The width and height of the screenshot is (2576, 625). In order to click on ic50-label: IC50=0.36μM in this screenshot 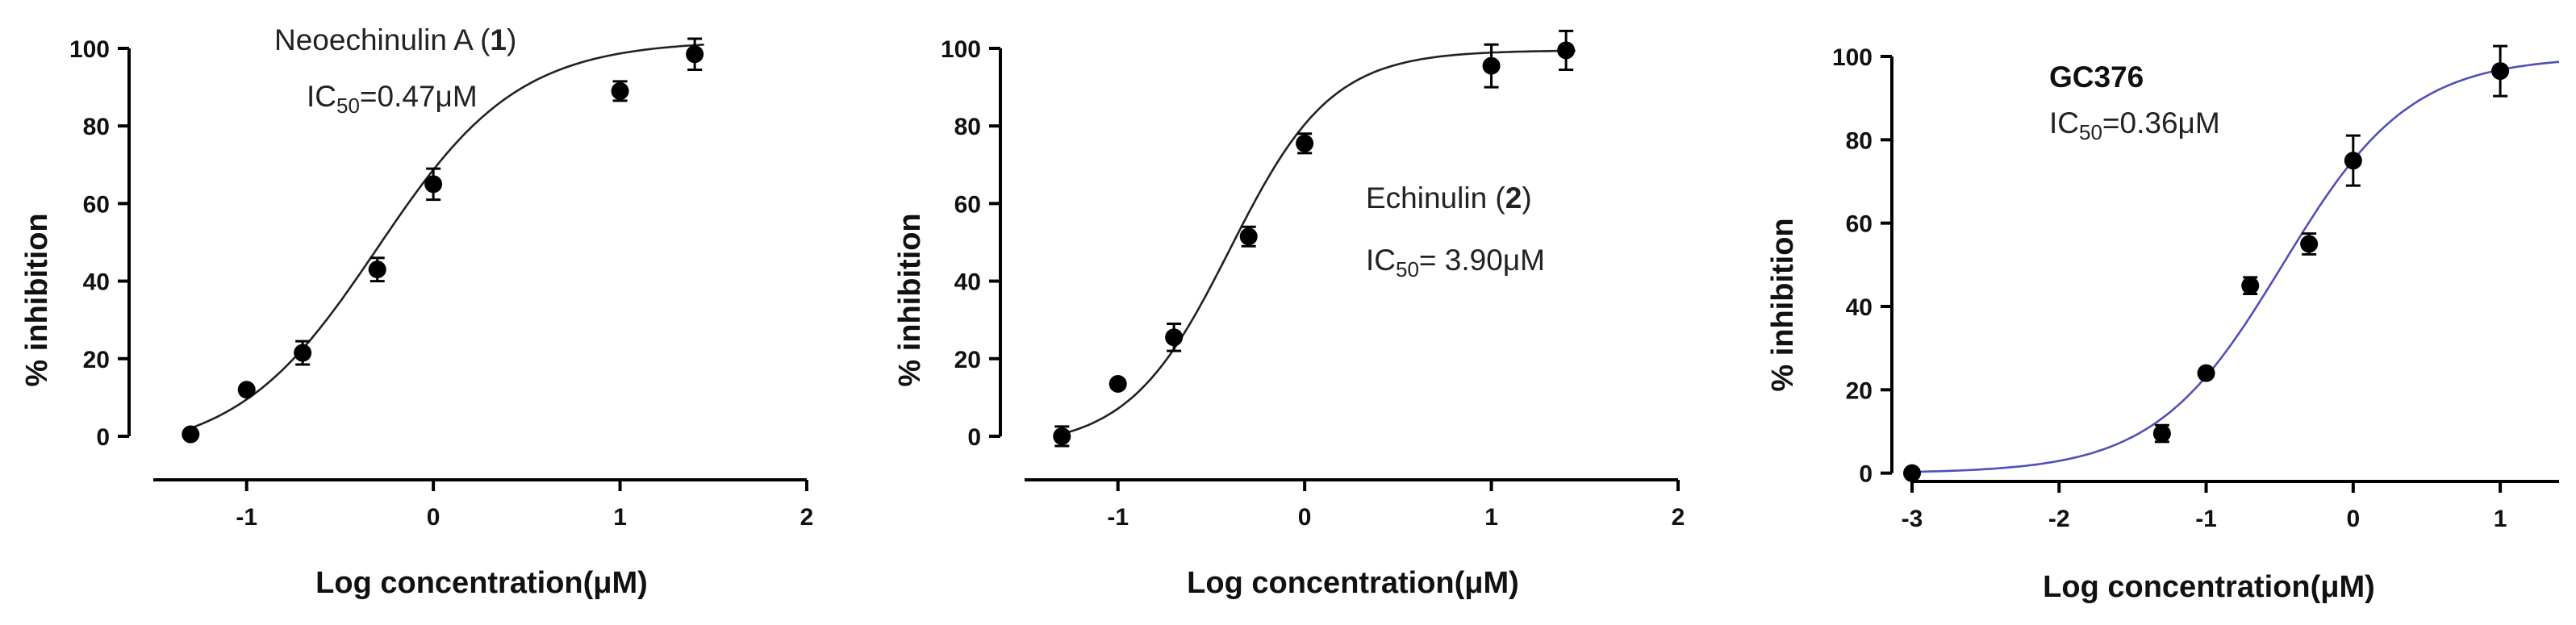, I will do `click(2134, 125)`.